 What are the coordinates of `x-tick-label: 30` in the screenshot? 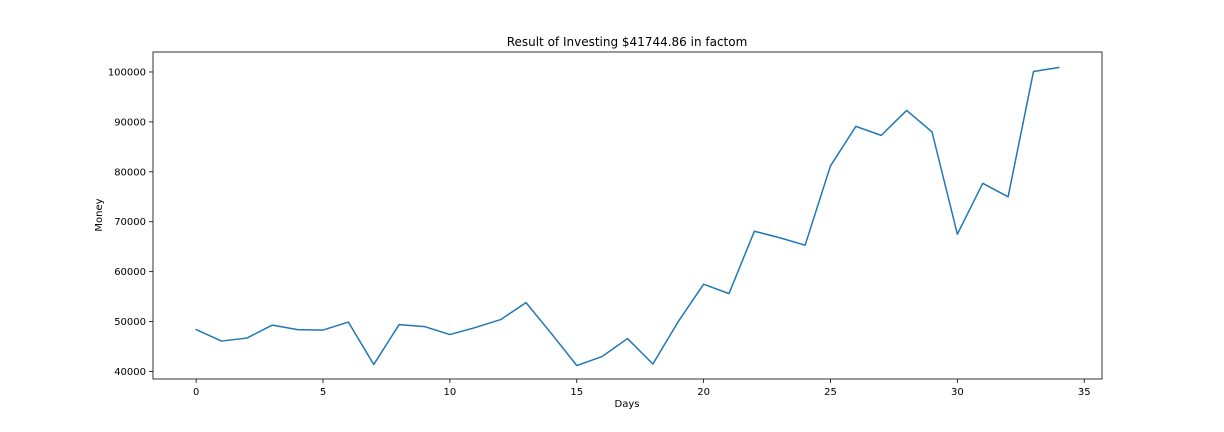 It's located at (957, 392).